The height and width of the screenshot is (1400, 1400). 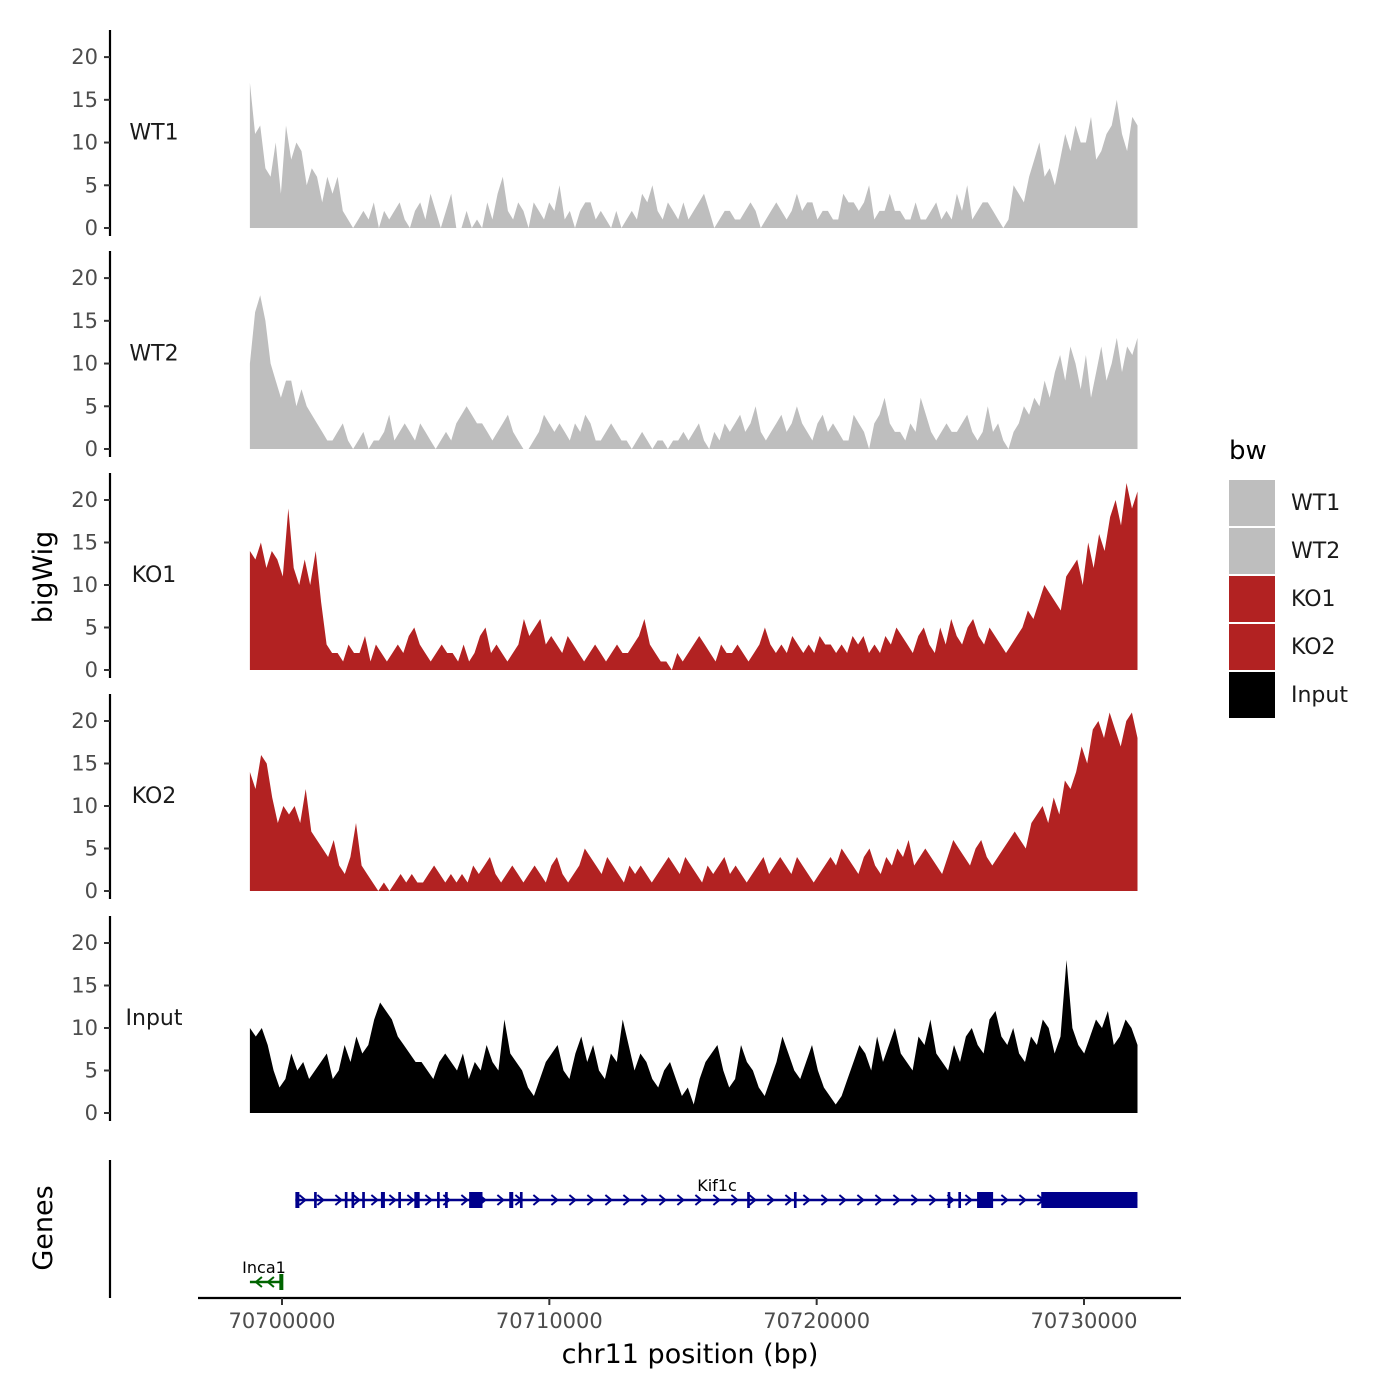 I want to click on gene-label: Kif1c, so click(x=717, y=1185).